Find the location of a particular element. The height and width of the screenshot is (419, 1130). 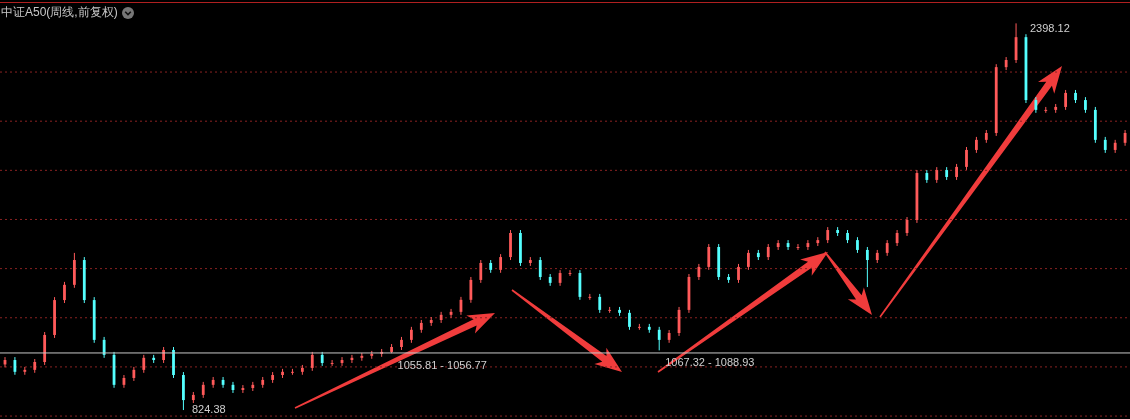

chart-title: 中证A50(周线,前复权) is located at coordinates (59, 12).